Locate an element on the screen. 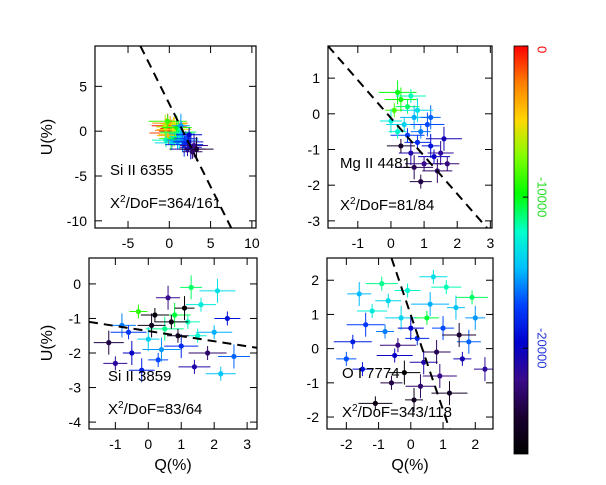  y-tick-label: -10 is located at coordinates (77, 221).